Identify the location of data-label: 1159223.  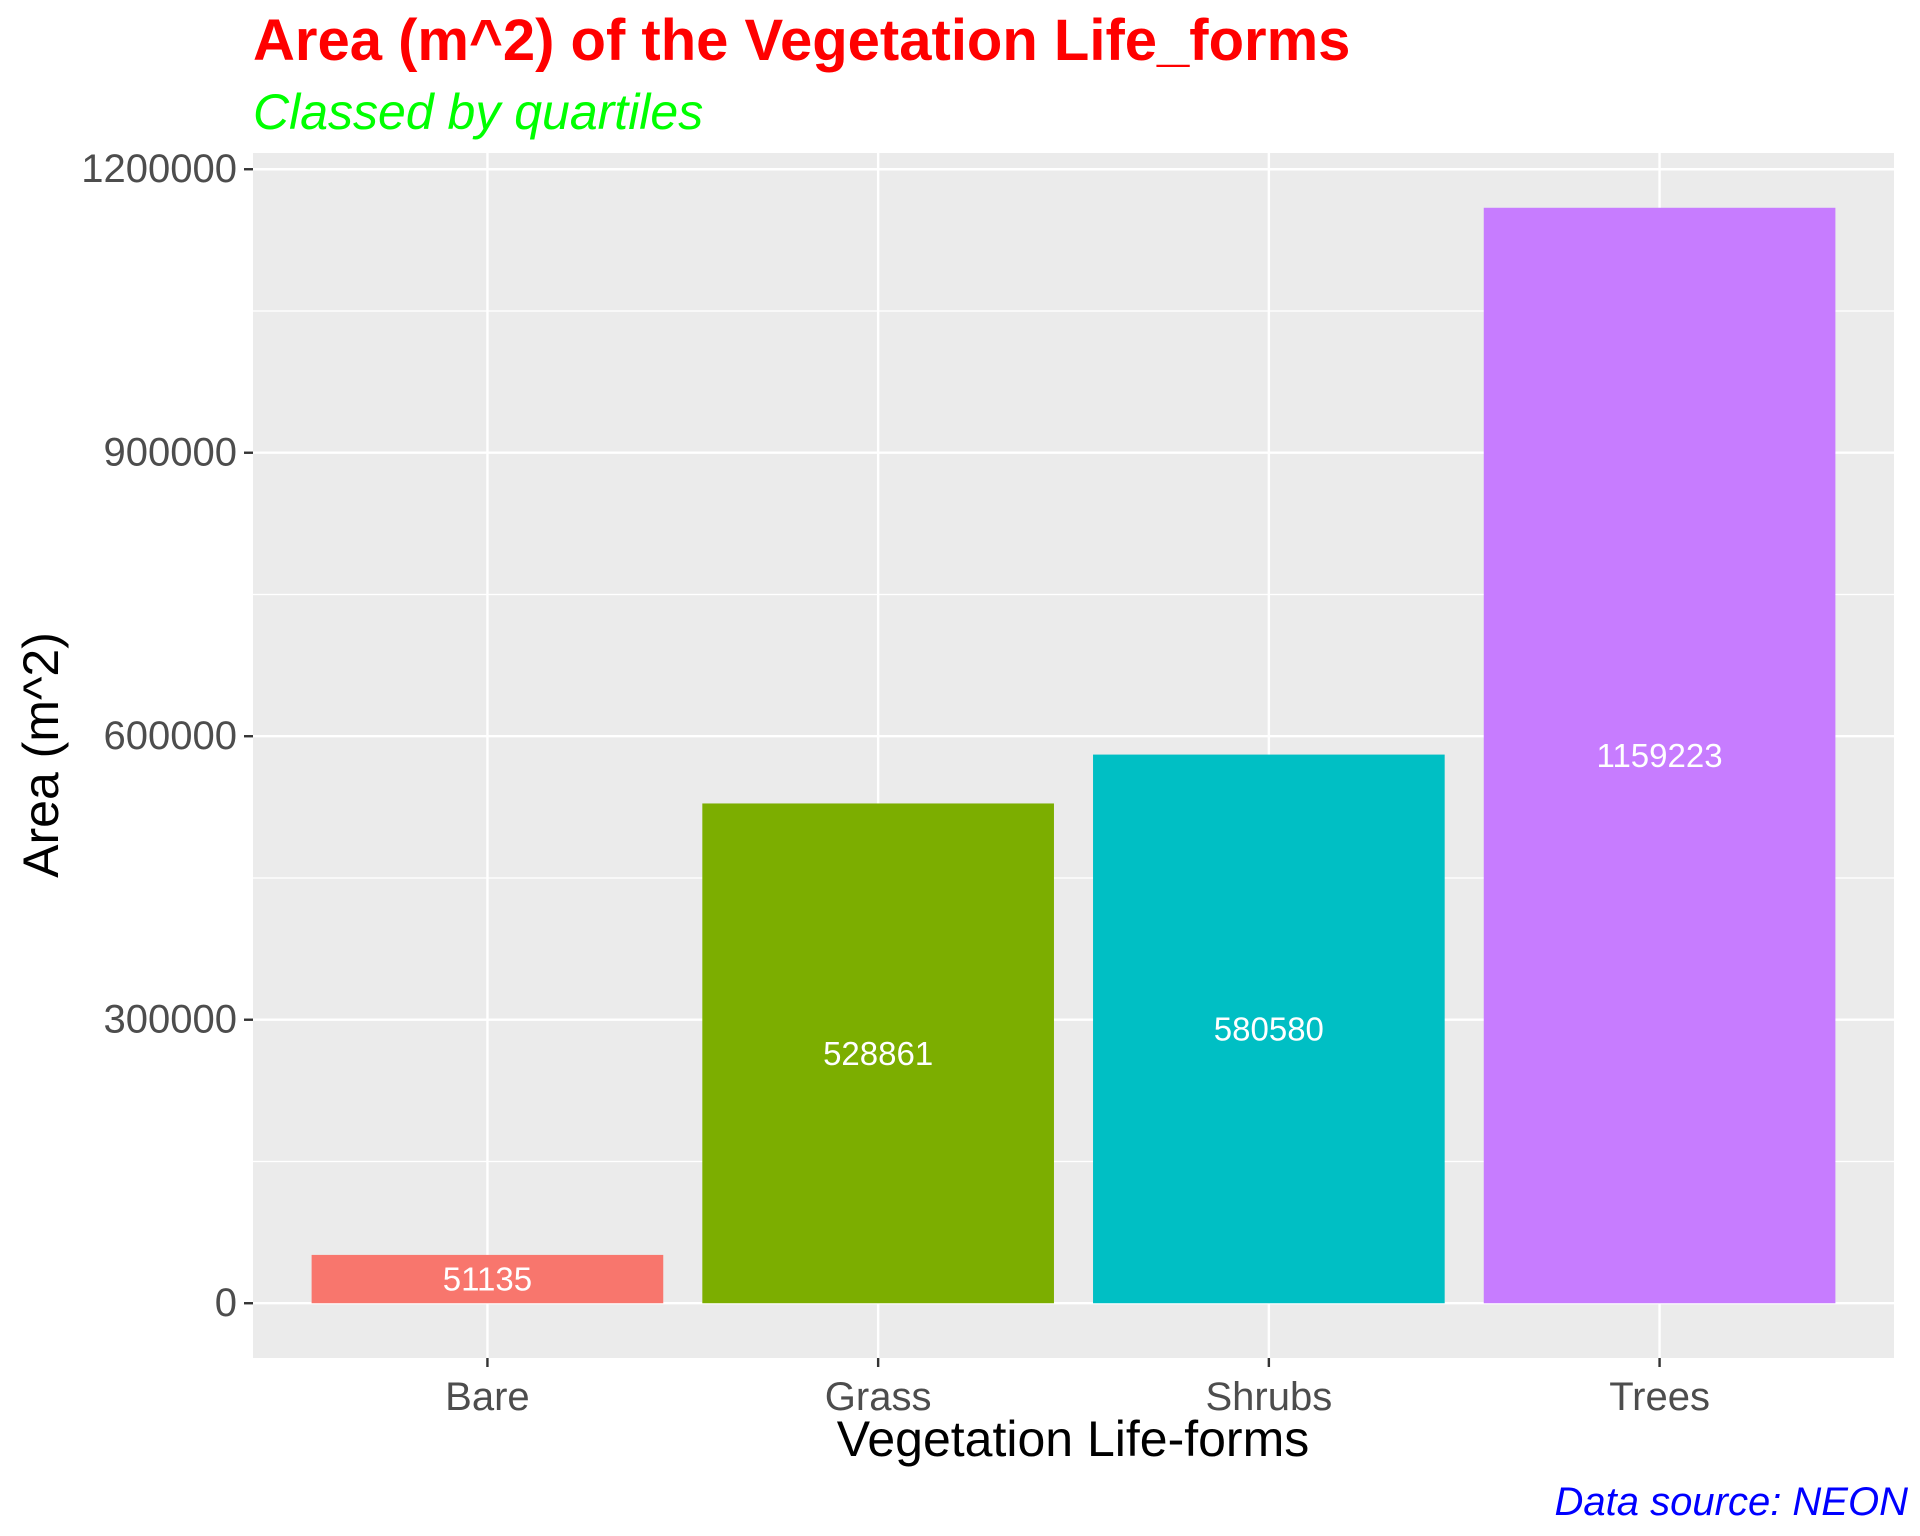
(1660, 755).